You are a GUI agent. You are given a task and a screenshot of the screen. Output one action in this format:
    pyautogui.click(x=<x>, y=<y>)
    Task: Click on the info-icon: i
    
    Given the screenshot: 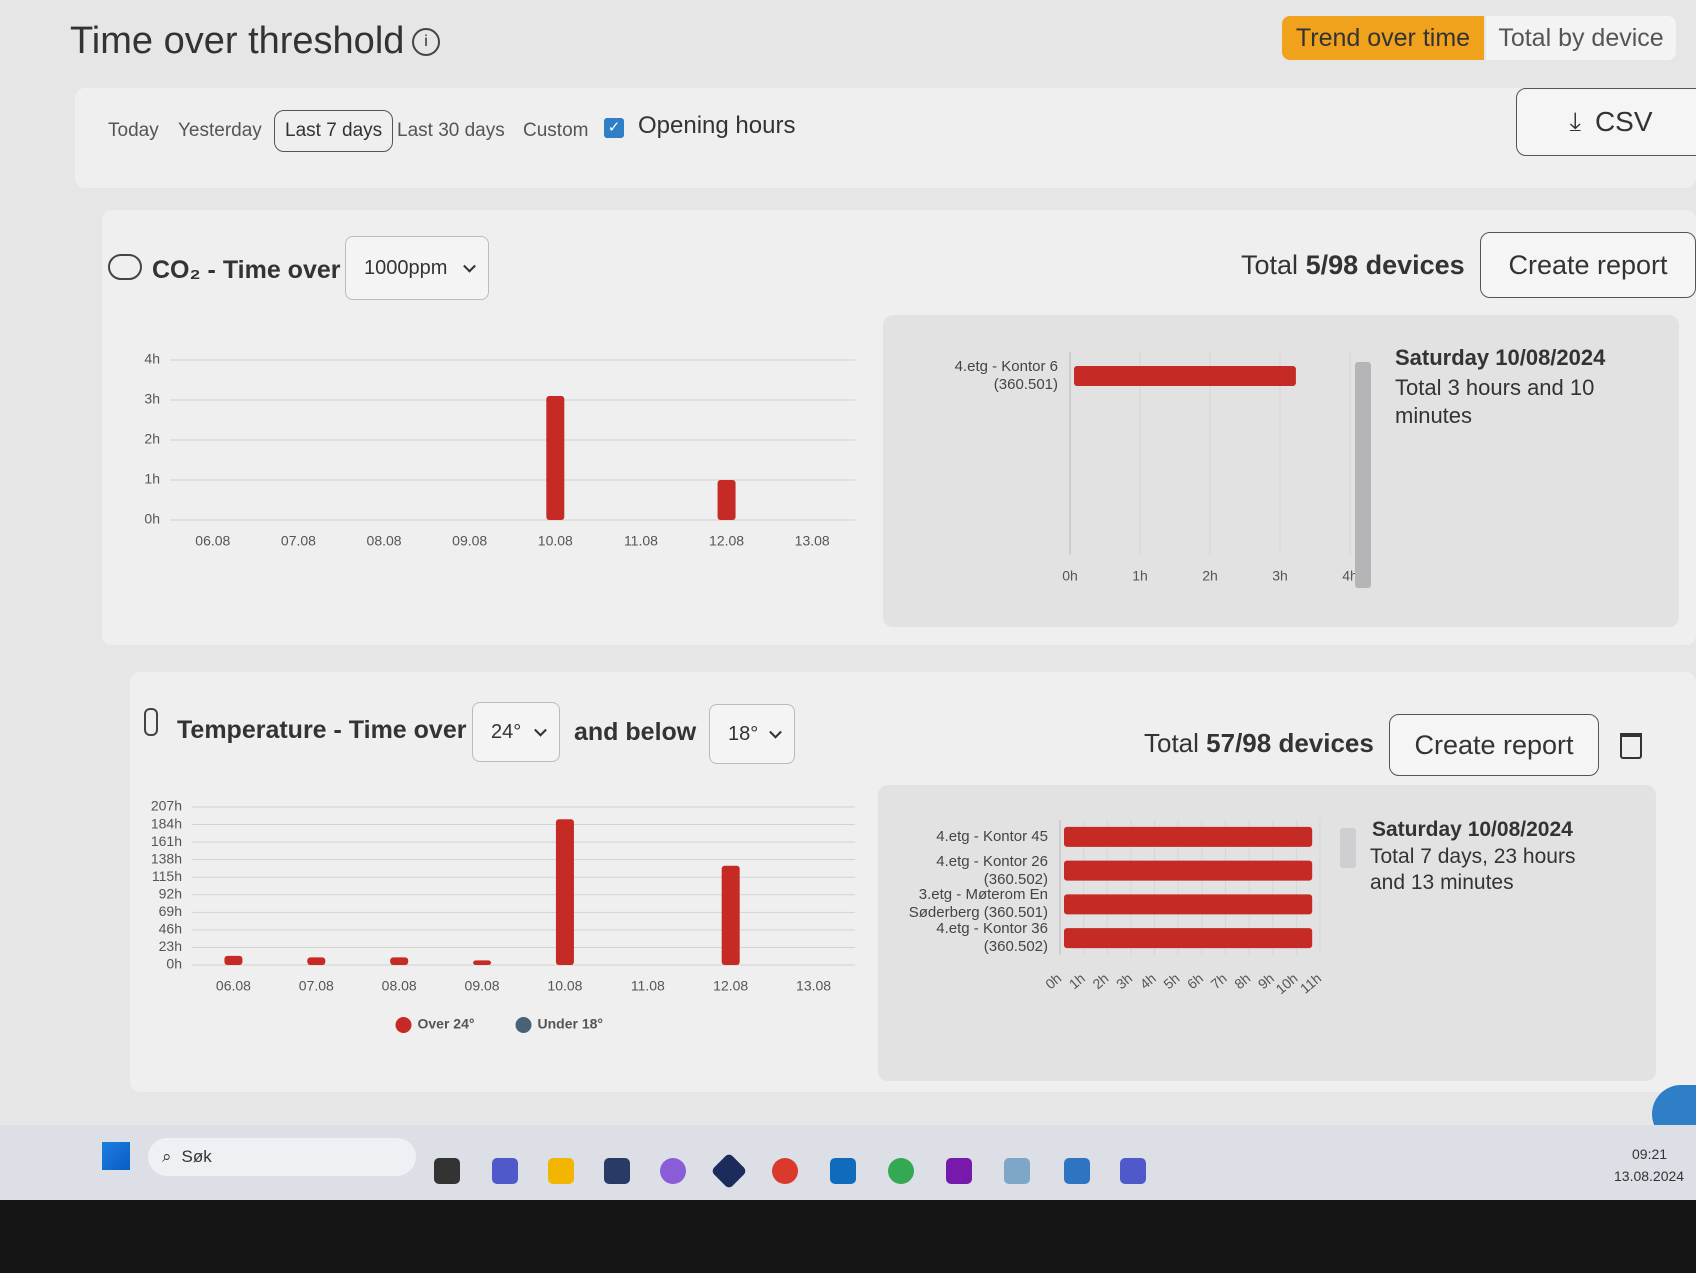 What is the action you would take?
    pyautogui.click(x=426, y=42)
    